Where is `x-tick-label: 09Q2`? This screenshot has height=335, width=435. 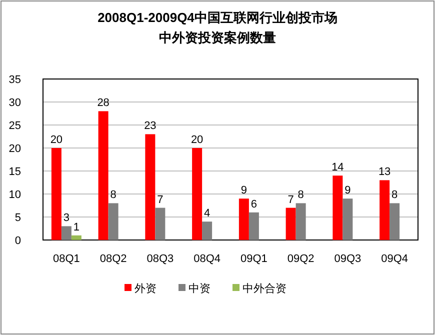
x-tick-label: 09Q2 is located at coordinates (300, 259).